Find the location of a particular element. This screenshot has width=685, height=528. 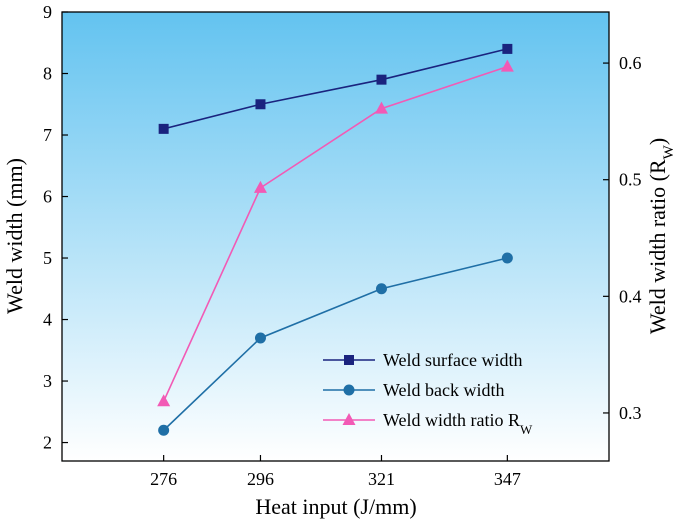

y2-tick-label: 0.3 is located at coordinates (630, 413).